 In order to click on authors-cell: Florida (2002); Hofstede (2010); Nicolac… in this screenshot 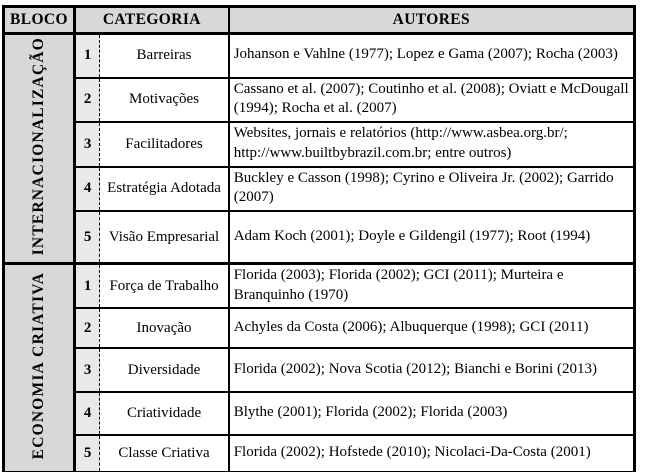, I will do `click(431, 453)`.